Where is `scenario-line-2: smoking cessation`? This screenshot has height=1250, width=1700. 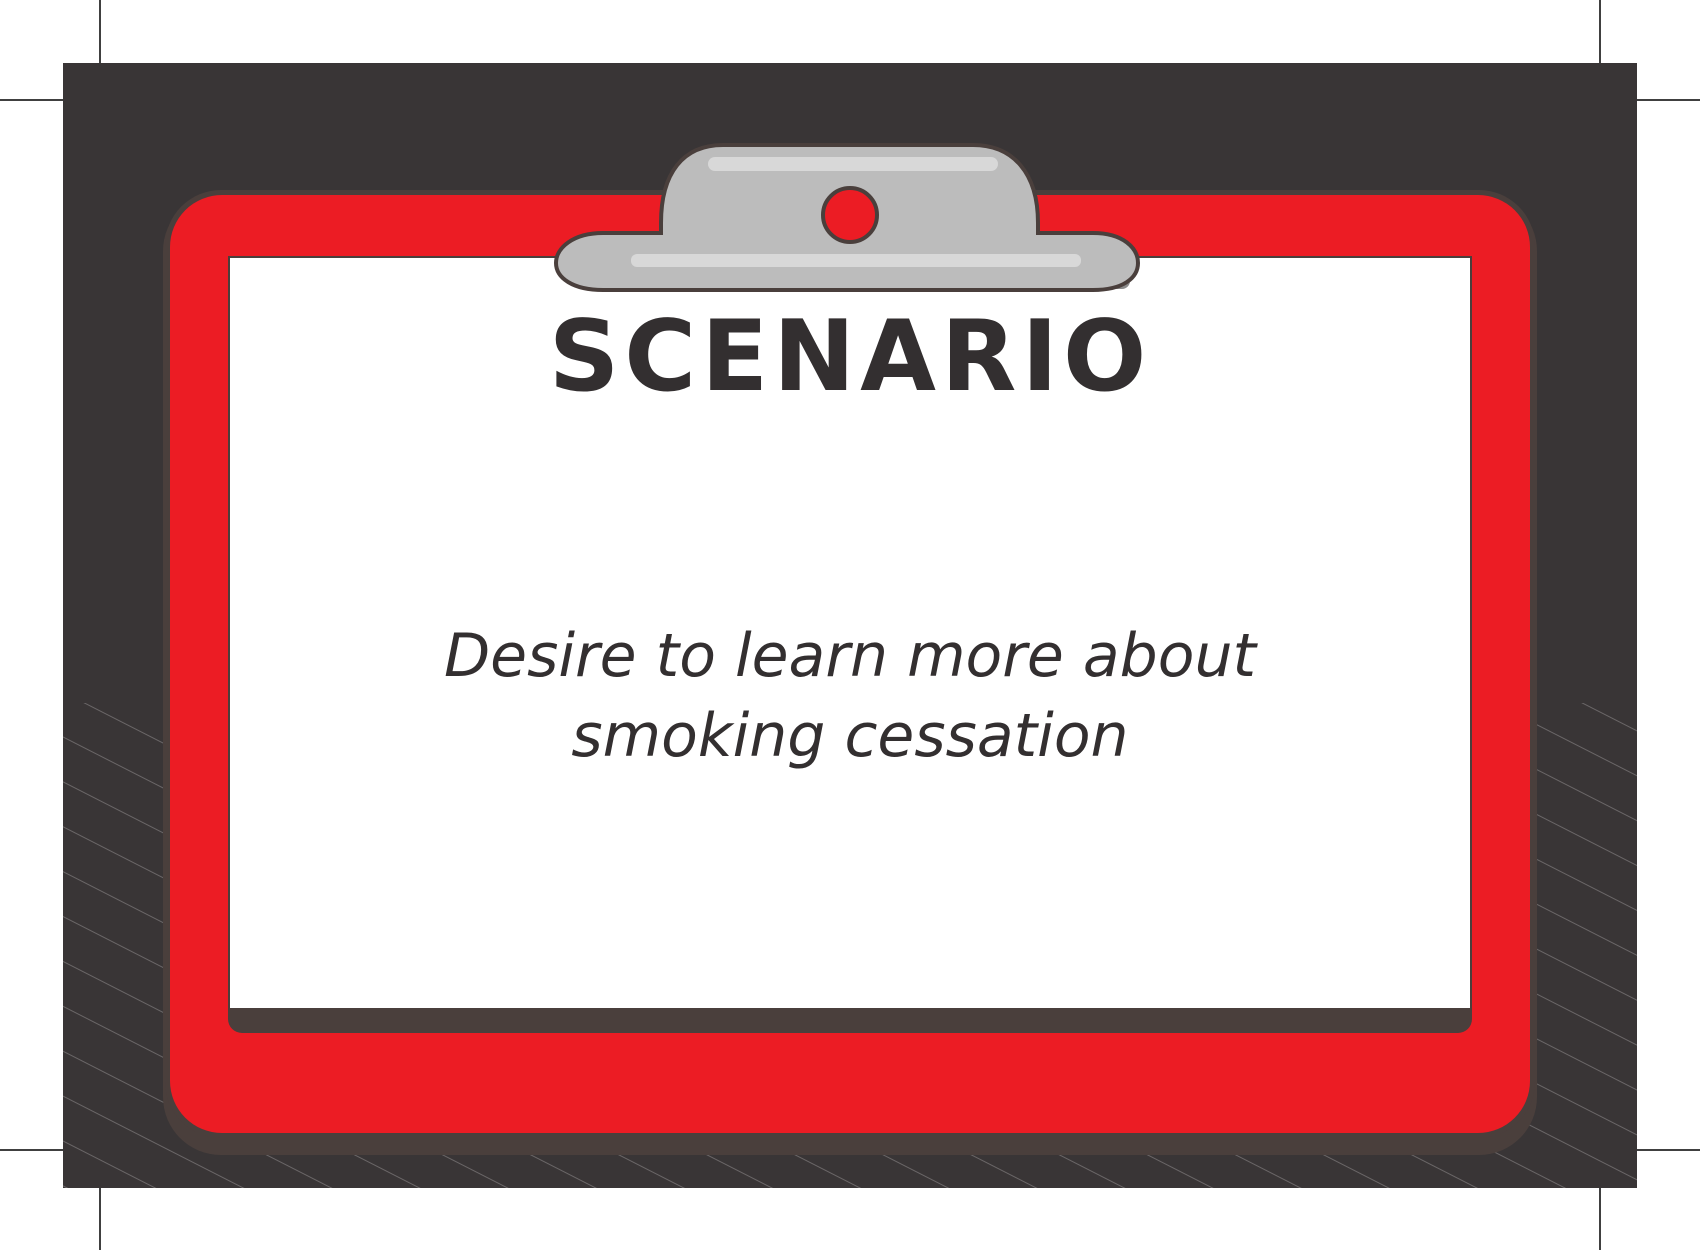 scenario-line-2: smoking cessation is located at coordinates (850, 736).